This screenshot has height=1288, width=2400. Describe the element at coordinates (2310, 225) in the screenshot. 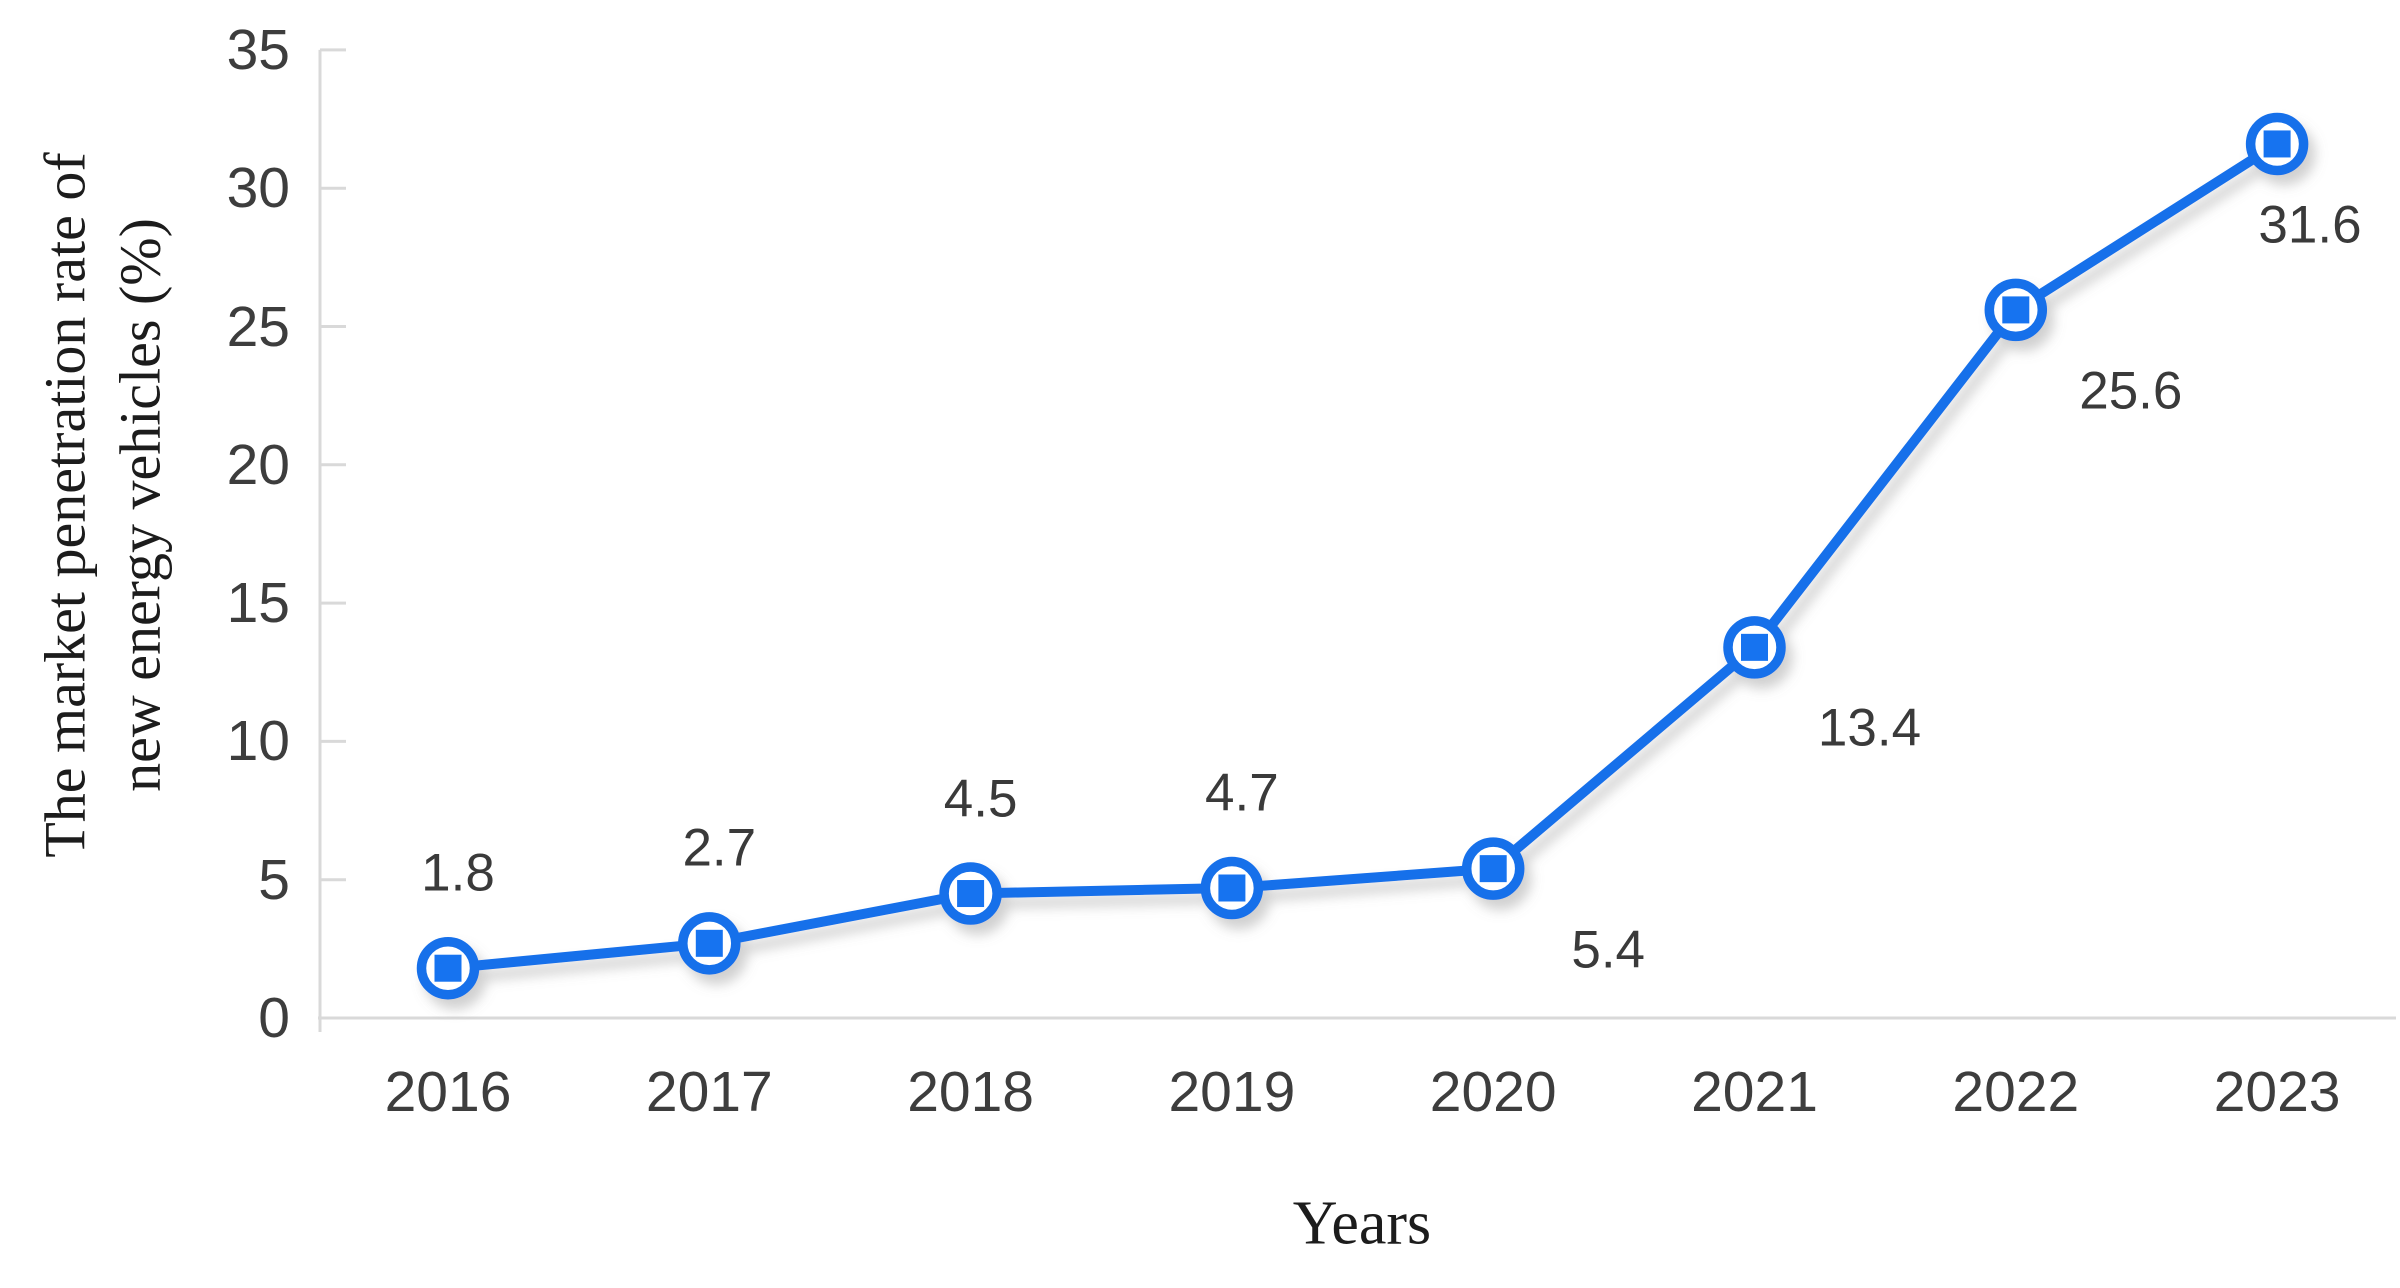

I see `data-point-label: 31.6` at that location.